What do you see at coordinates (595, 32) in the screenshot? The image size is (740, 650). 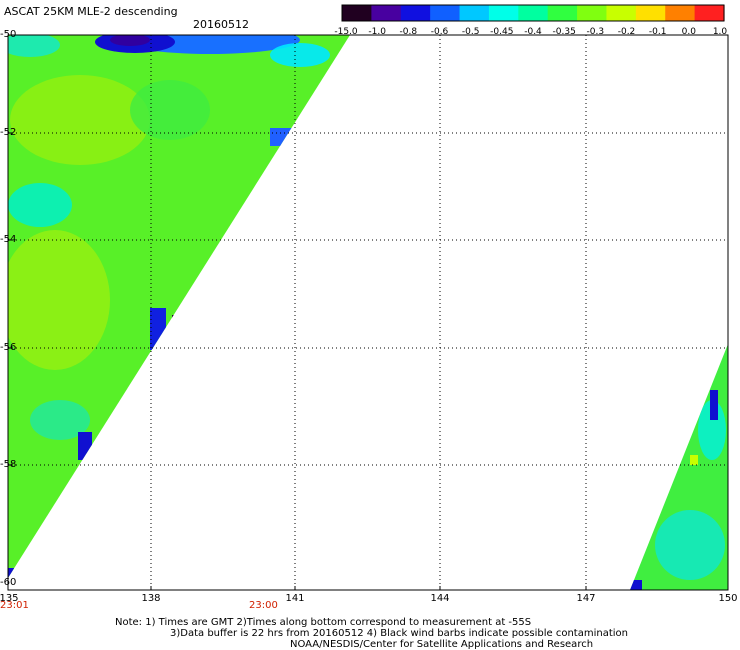 I see `color-bar-label: -0.3` at bounding box center [595, 32].